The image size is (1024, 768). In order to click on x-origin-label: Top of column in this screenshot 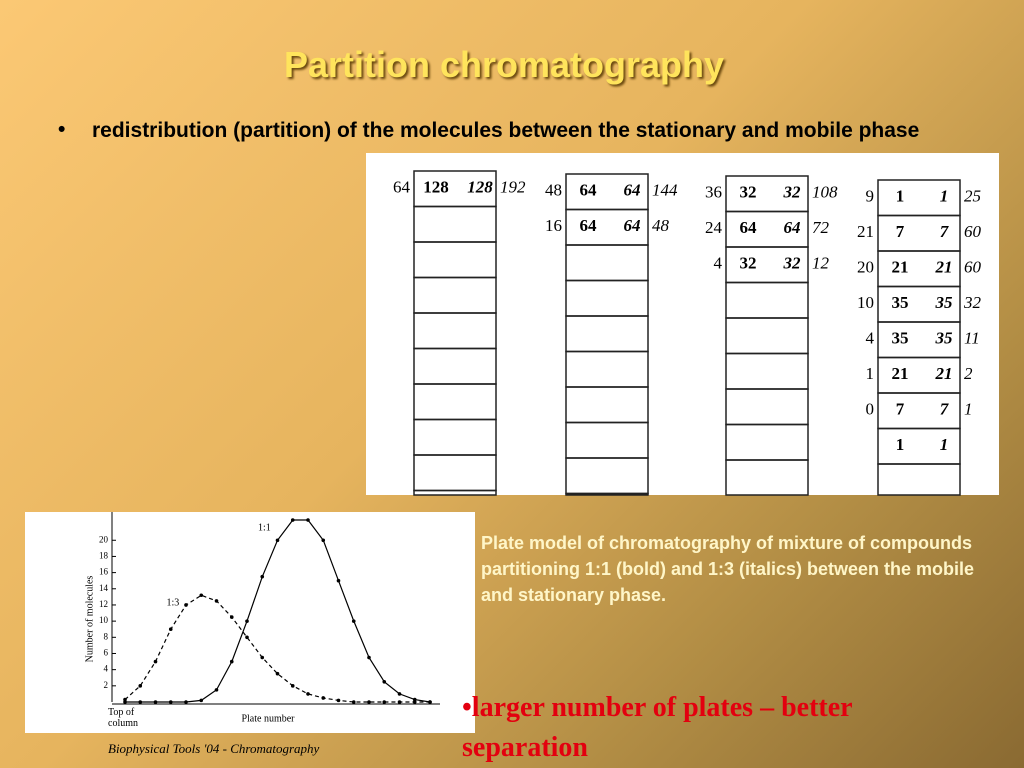, I will do `click(123, 718)`.